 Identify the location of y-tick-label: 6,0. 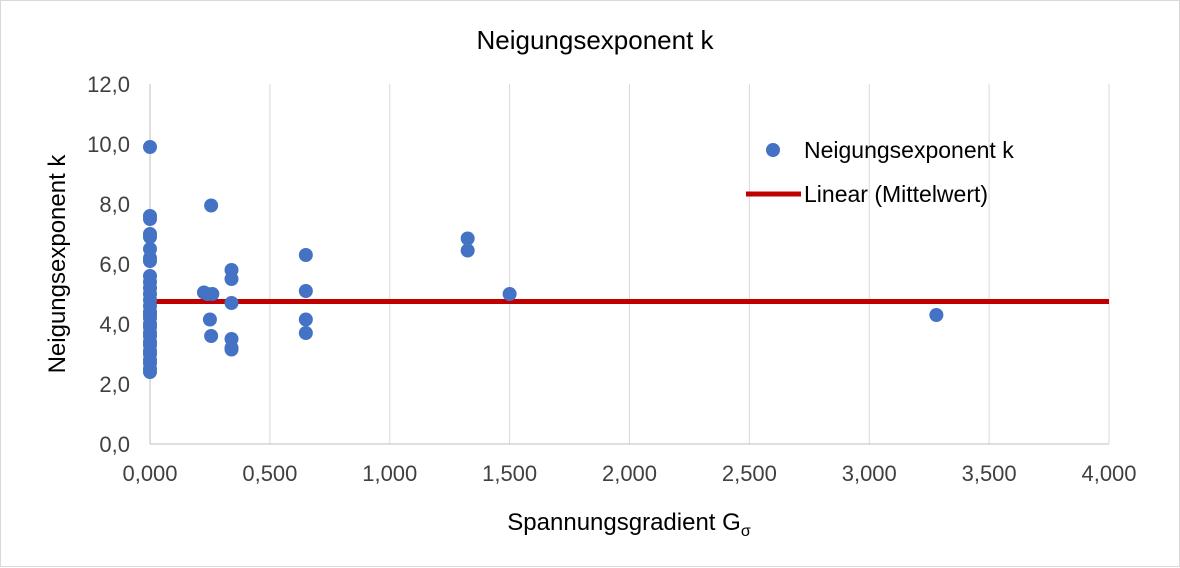
(114, 264).